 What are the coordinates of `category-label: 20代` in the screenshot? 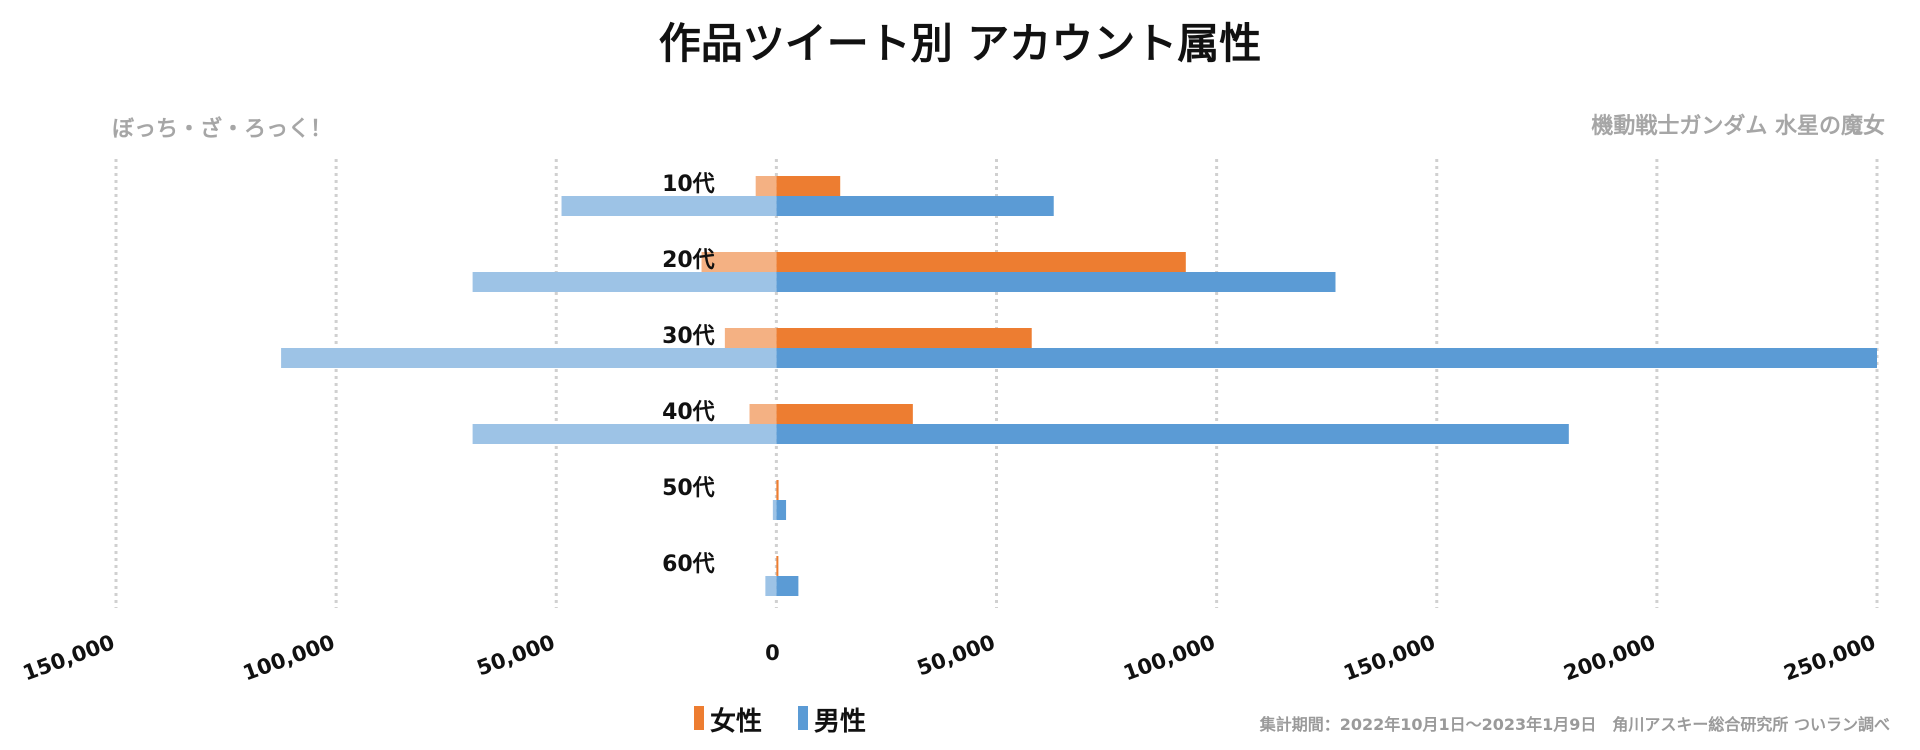 It's located at (688, 260).